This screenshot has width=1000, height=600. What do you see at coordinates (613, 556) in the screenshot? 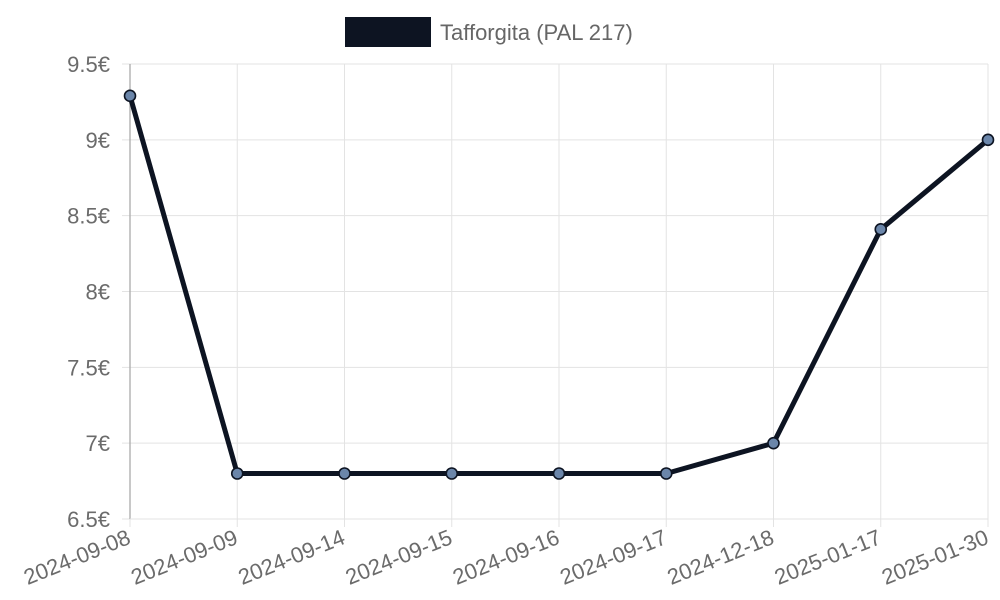
I see `x-tick-label: 2024-09-17` at bounding box center [613, 556].